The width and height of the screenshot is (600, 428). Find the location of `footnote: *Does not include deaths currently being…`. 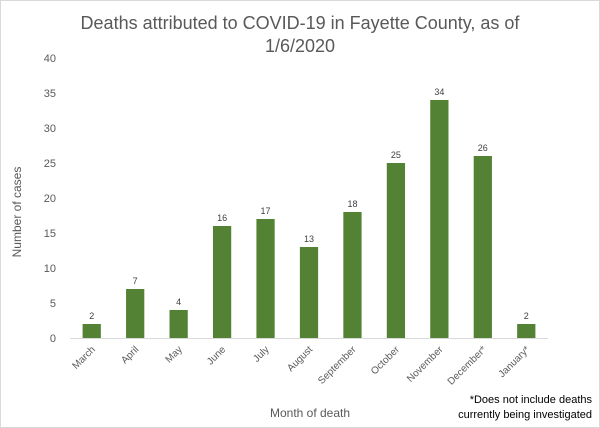

footnote: *Does not include deaths currently being… is located at coordinates (520, 408).